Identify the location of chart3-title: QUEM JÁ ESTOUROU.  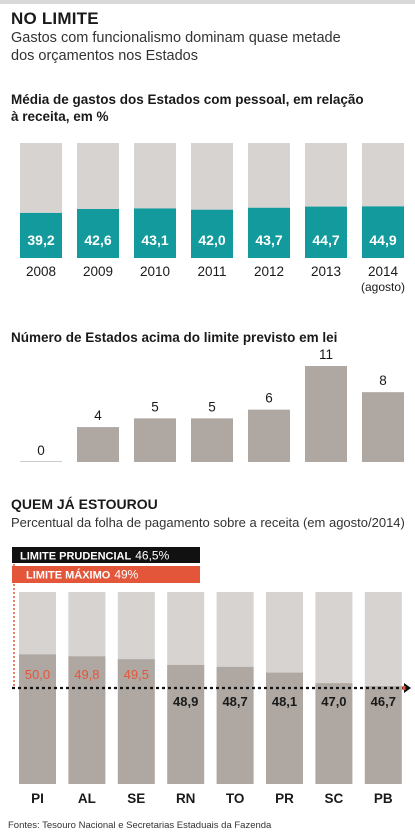
(84, 504).